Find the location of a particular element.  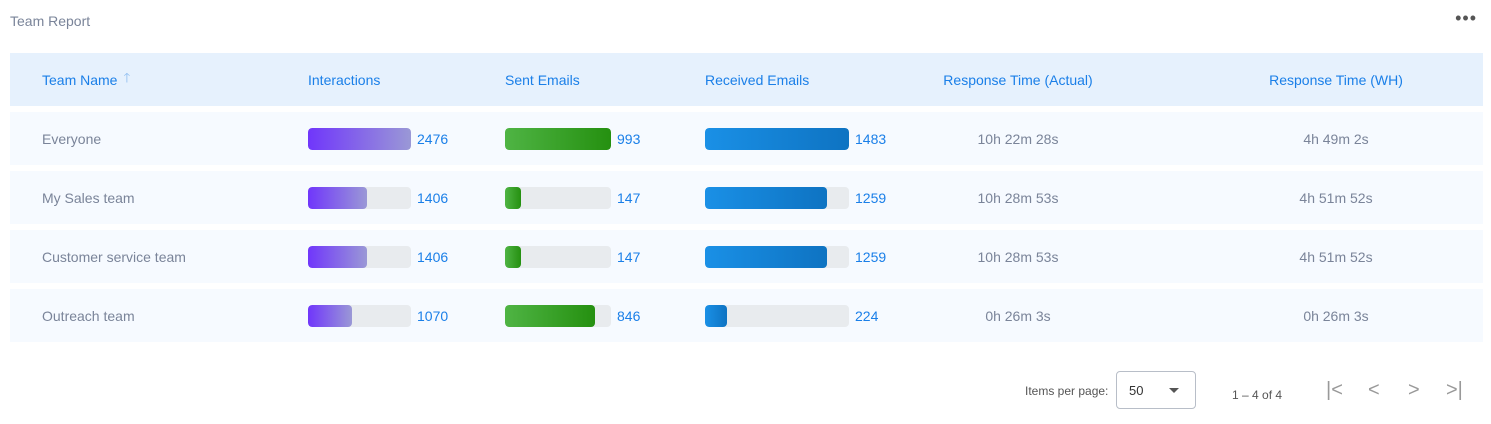

sent-cell: 846 is located at coordinates (572, 315).